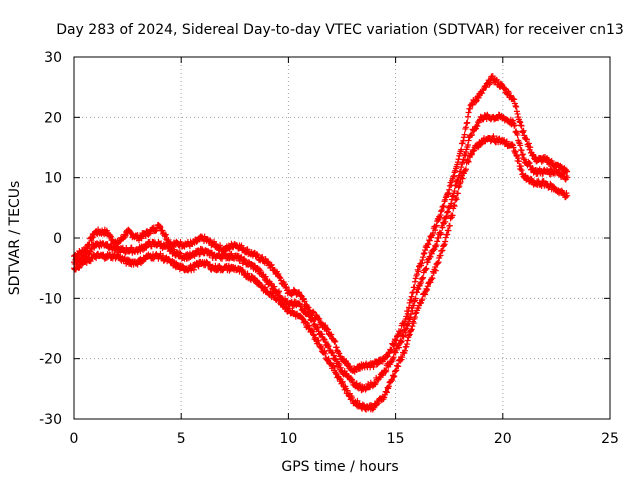 Image resolution: width=640 pixels, height=480 pixels. What do you see at coordinates (396, 439) in the screenshot?
I see `x-tick-label: 15` at bounding box center [396, 439].